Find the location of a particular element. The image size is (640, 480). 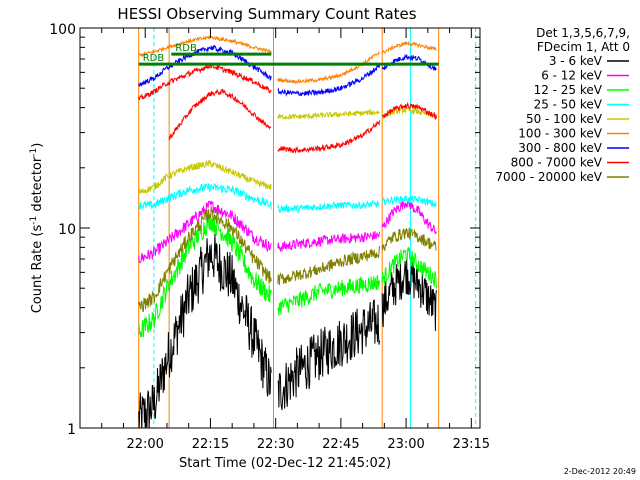

timestamp: 2-Dec-2012 20:49 is located at coordinates (600, 471).